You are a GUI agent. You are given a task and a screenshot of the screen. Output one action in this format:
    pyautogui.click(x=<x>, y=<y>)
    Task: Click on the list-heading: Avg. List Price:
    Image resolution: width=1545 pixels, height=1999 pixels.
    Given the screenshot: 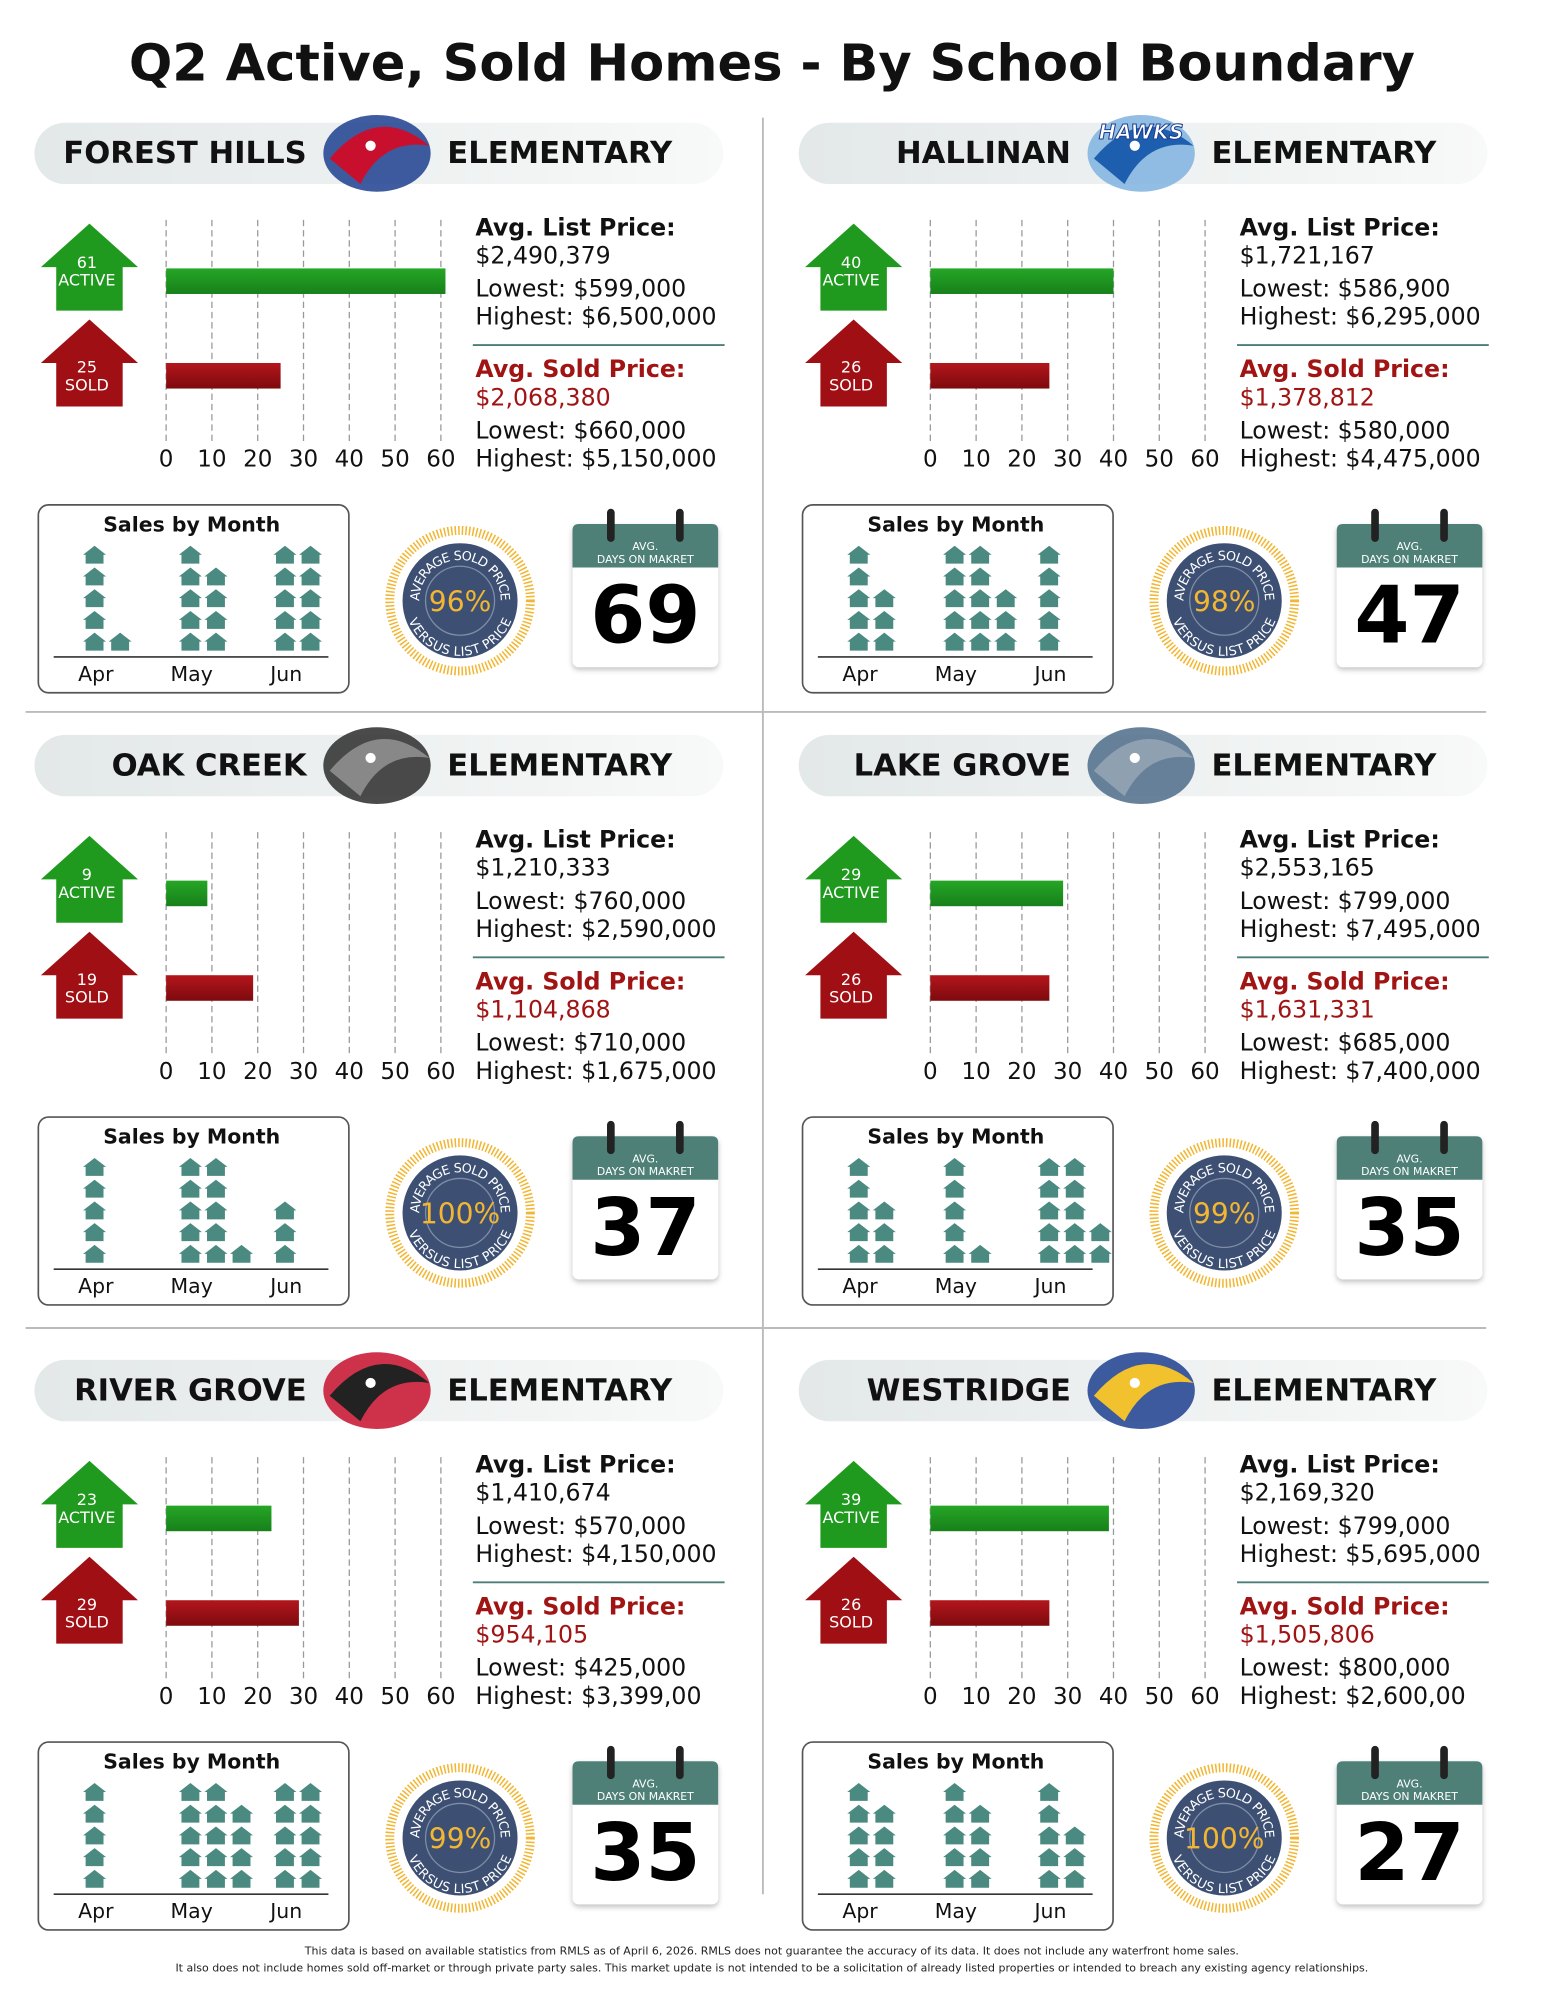 What is the action you would take?
    pyautogui.click(x=1340, y=227)
    